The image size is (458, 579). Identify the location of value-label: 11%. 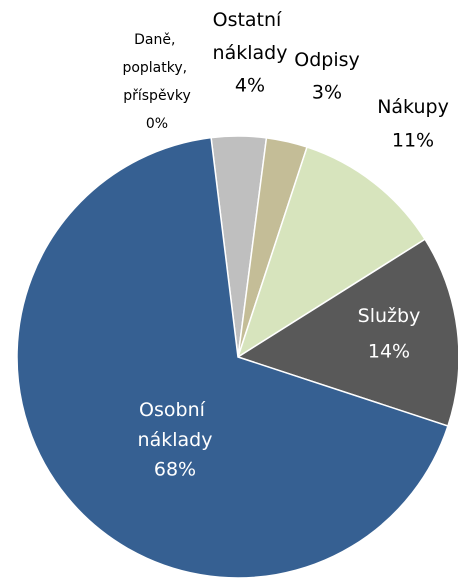
(413, 141).